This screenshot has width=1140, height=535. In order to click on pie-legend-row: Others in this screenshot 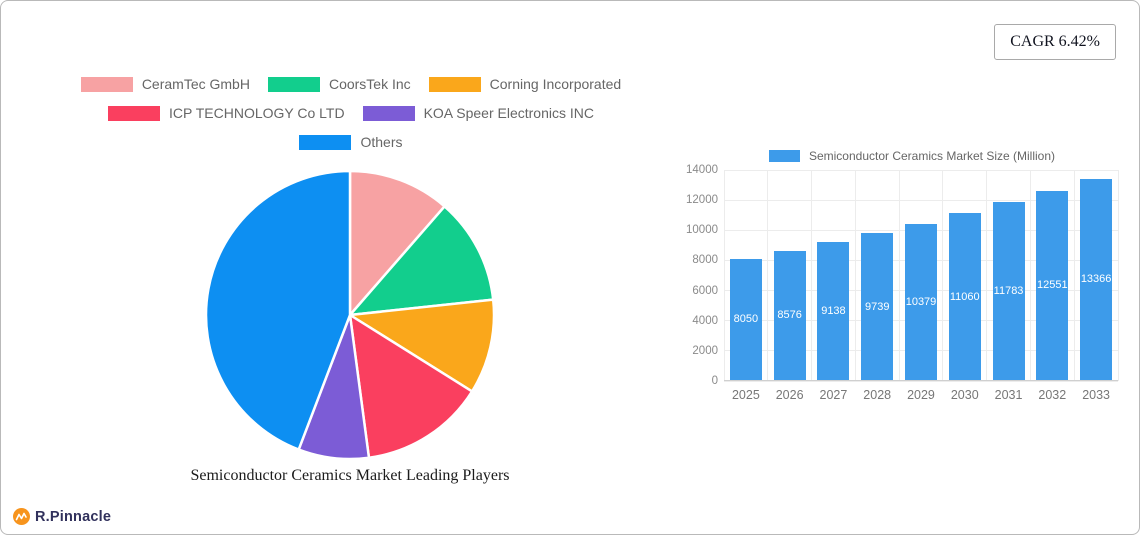, I will do `click(351, 142)`.